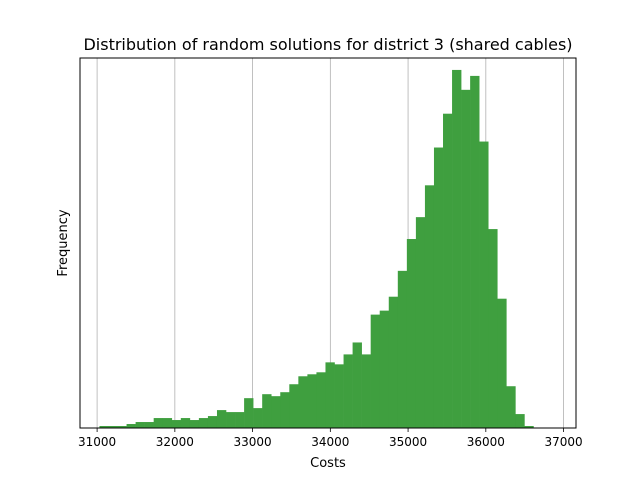 The width and height of the screenshot is (640, 484). Describe the element at coordinates (252, 442) in the screenshot. I see `x-tick-label-33000: 33000` at that location.